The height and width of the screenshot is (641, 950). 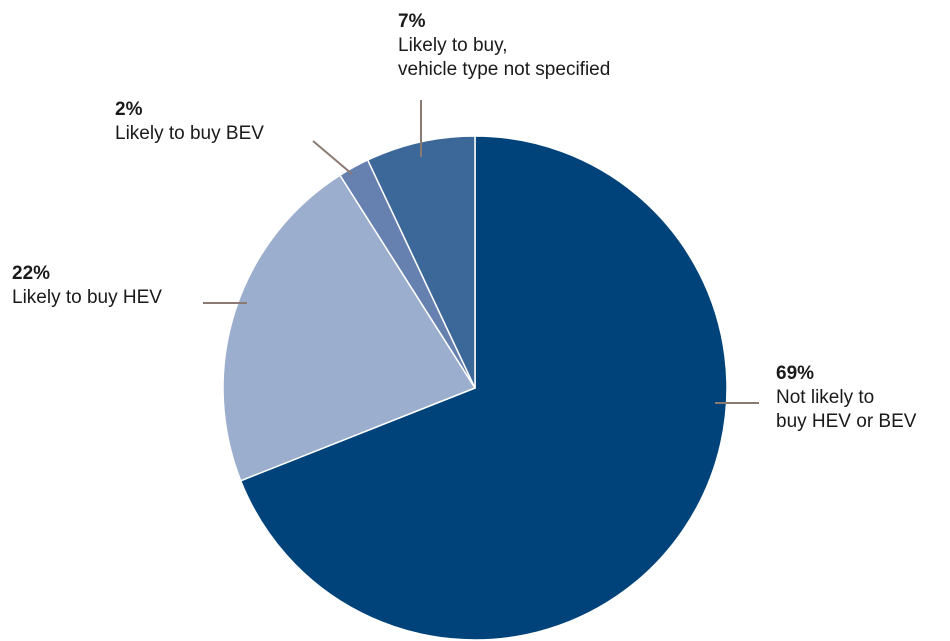 I want to click on label-slice-0-pct: 69%, so click(x=795, y=373).